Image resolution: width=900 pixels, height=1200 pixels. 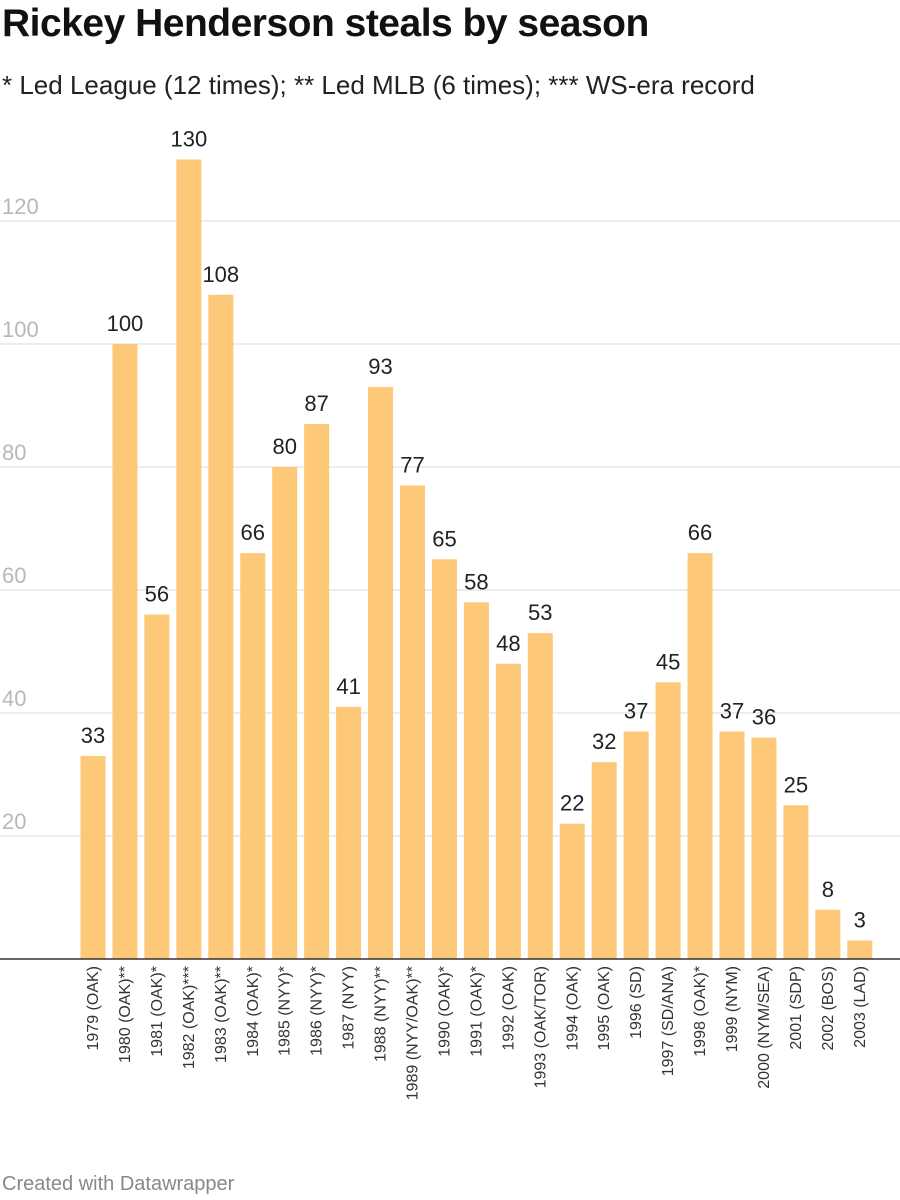 What do you see at coordinates (14, 821) in the screenshot?
I see `y-tick-label: 20` at bounding box center [14, 821].